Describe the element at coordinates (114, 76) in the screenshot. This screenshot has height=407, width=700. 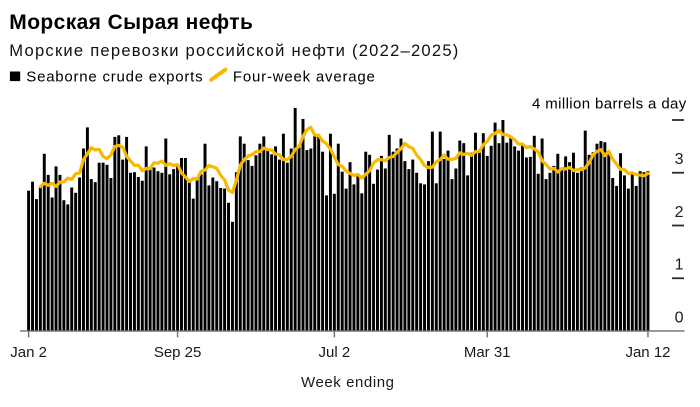
I see `svg-text: Seaborne crude exports` at that location.